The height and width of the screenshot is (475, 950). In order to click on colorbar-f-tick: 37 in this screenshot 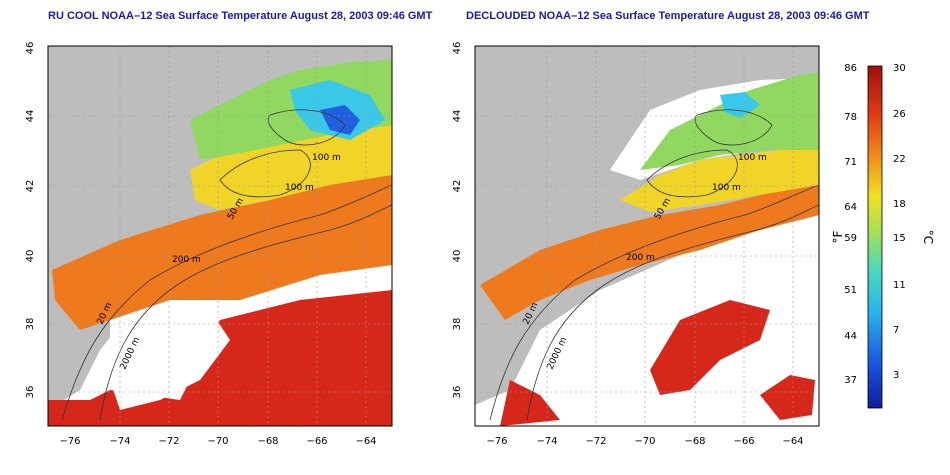, I will do `click(850, 380)`.